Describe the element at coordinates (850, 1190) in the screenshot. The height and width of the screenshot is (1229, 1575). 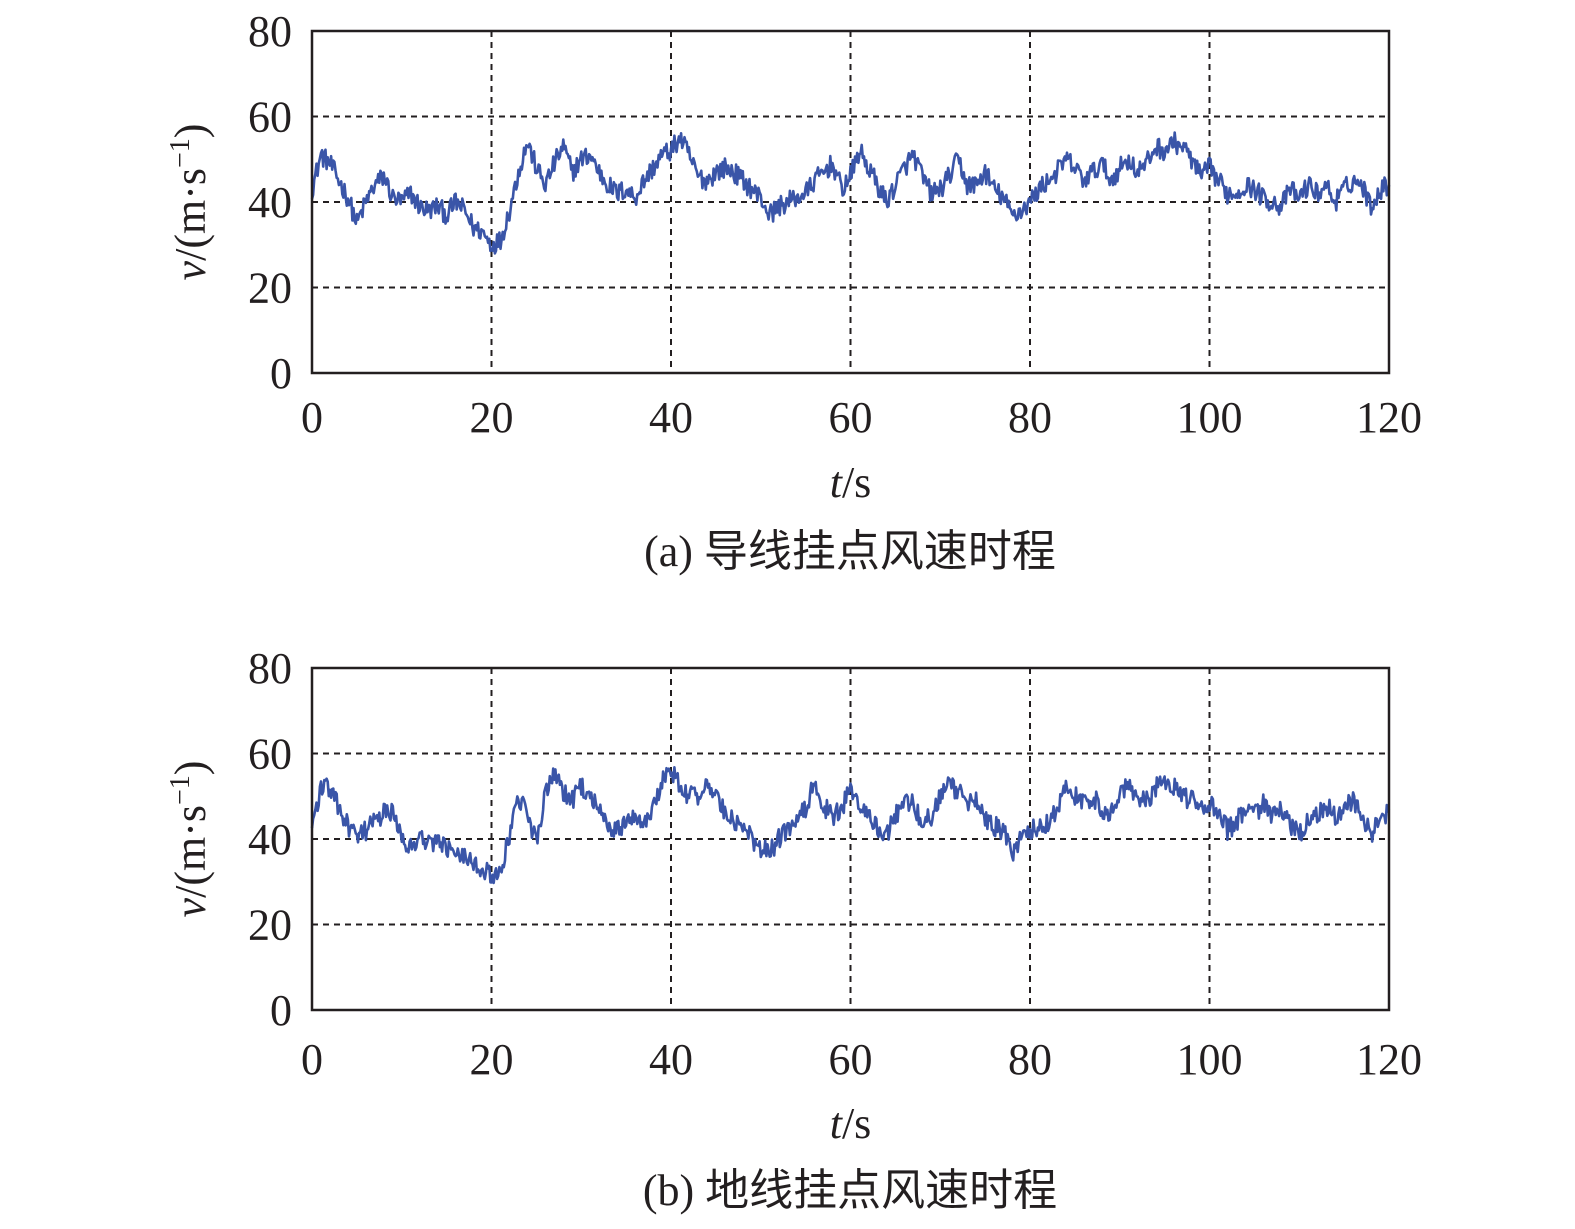
I see `panel-caption: (b) 地线挂点风速时程` at that location.